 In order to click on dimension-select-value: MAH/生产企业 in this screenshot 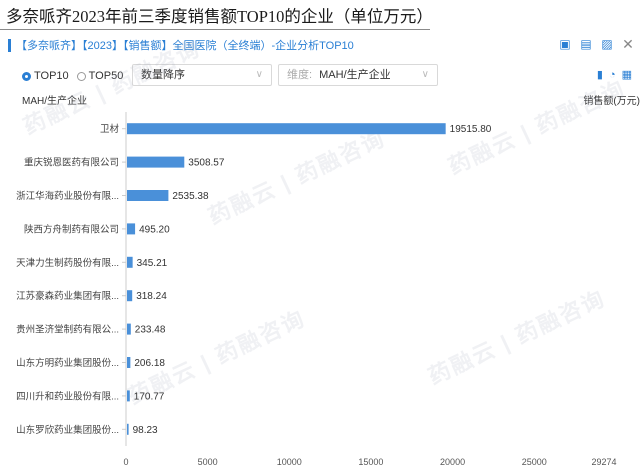, I will do `click(355, 75)`.